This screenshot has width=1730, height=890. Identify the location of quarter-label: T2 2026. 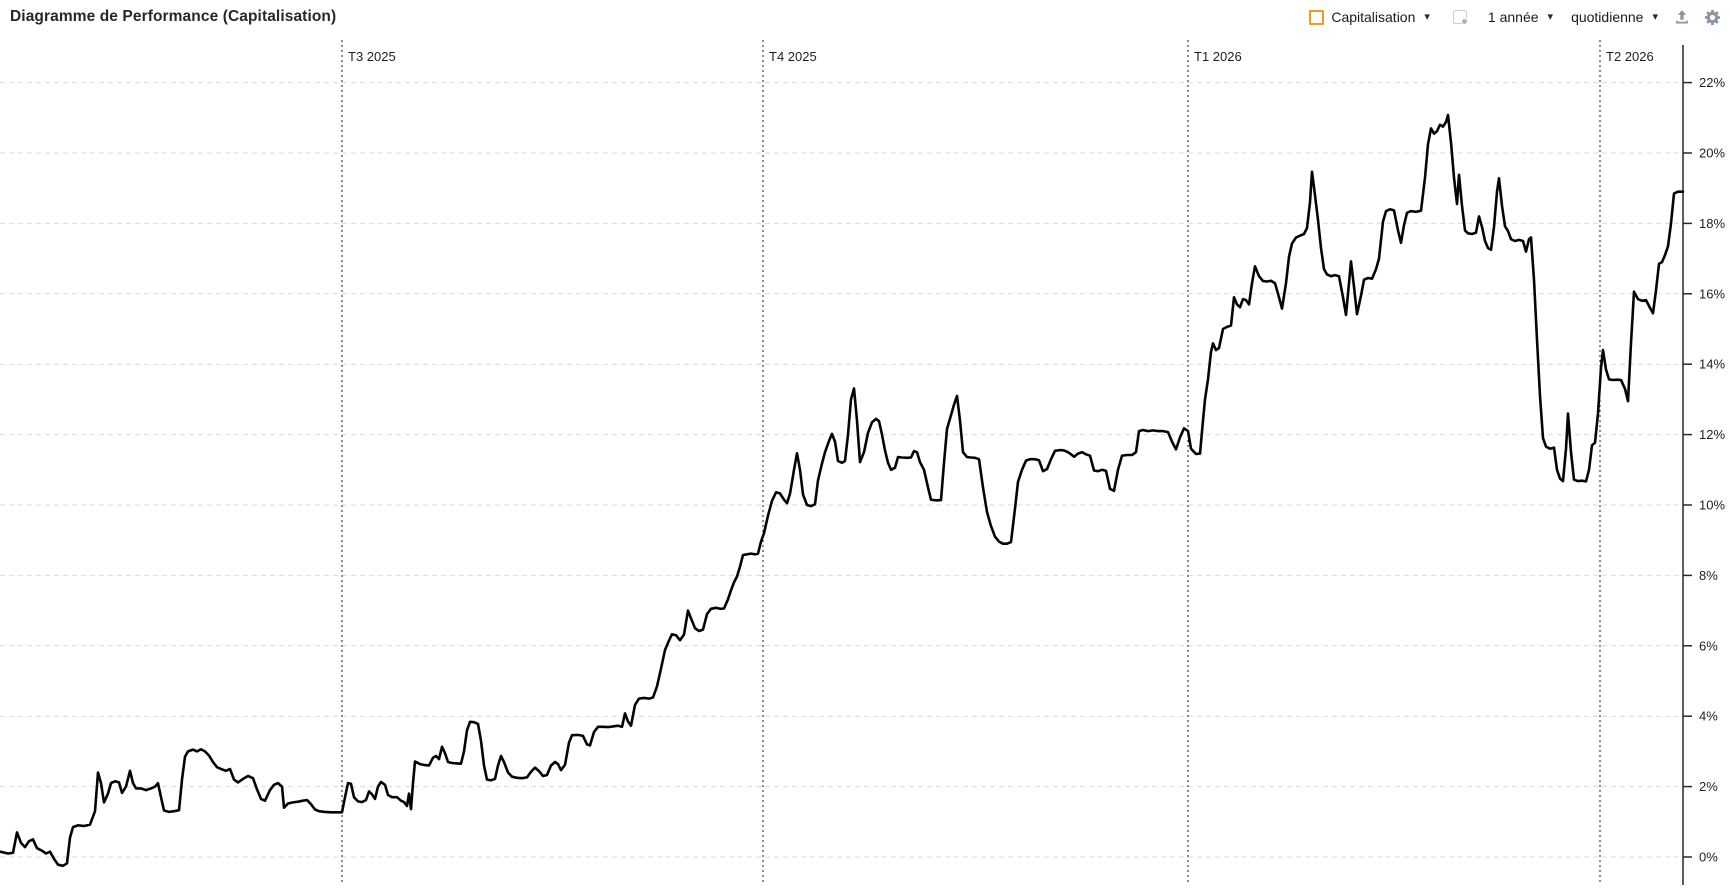
(1630, 56).